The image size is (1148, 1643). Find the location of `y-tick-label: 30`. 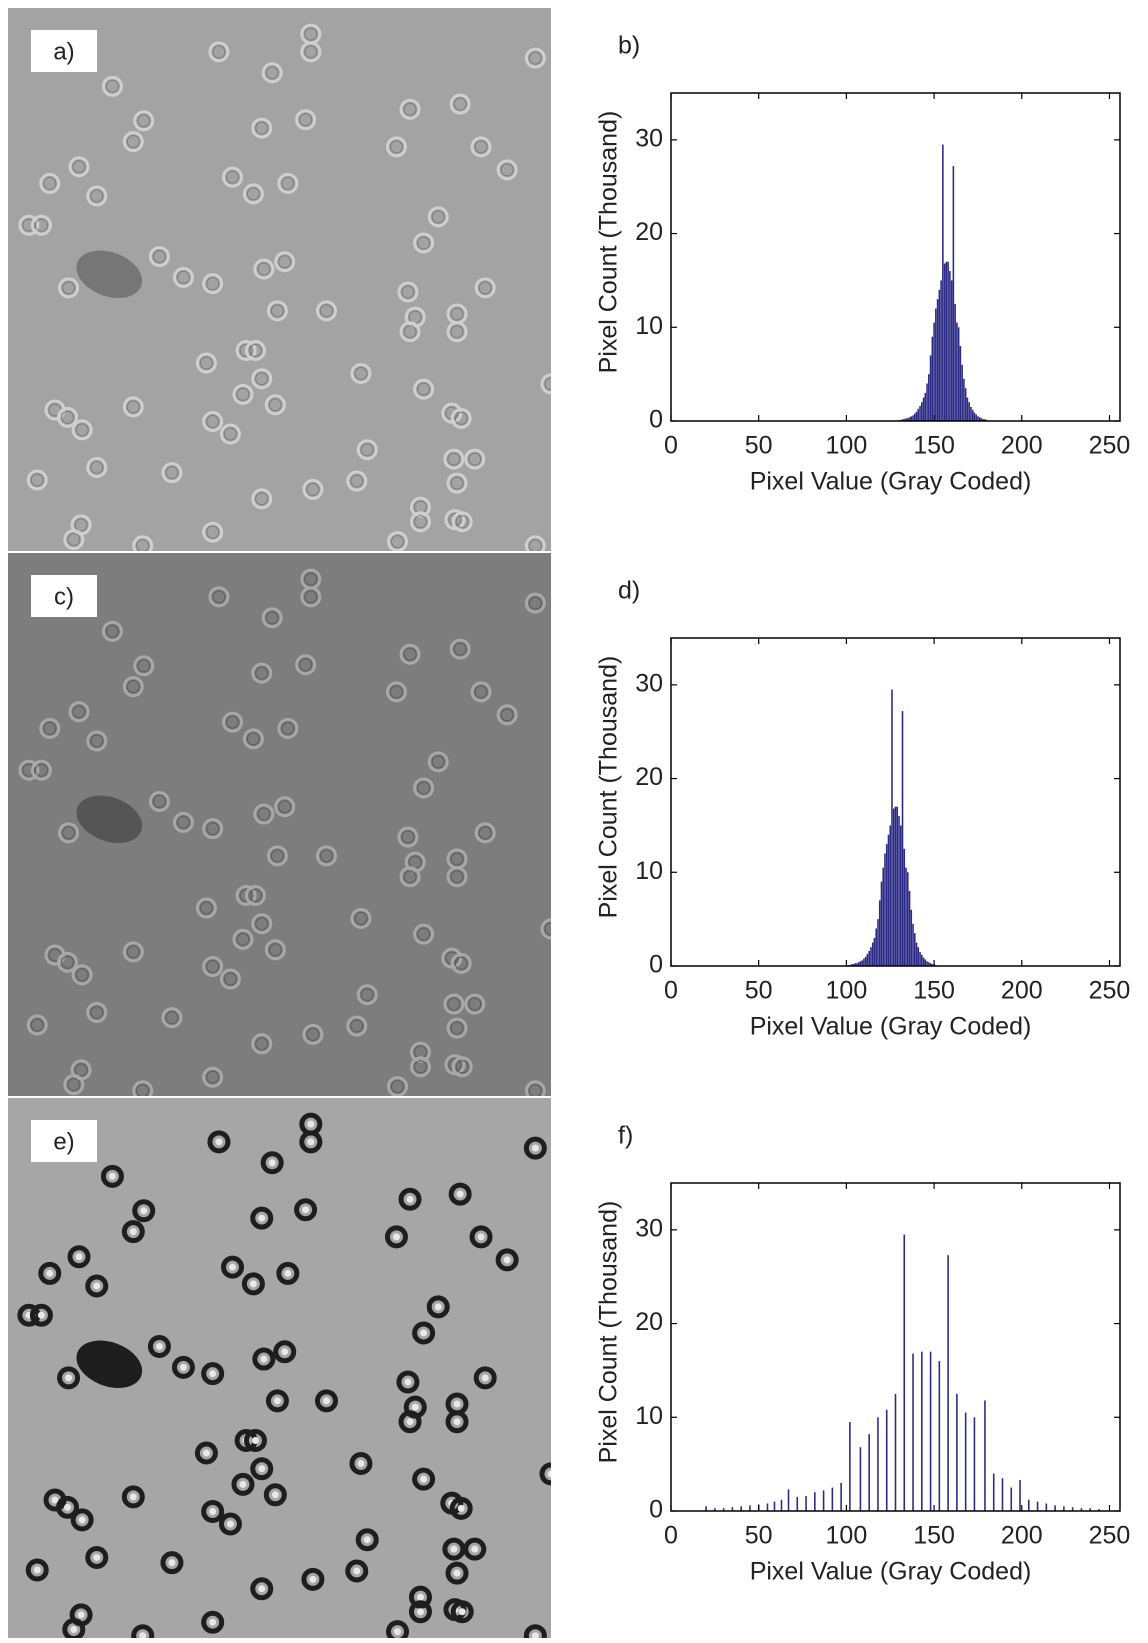

y-tick-label: 30 is located at coordinates (649, 683).